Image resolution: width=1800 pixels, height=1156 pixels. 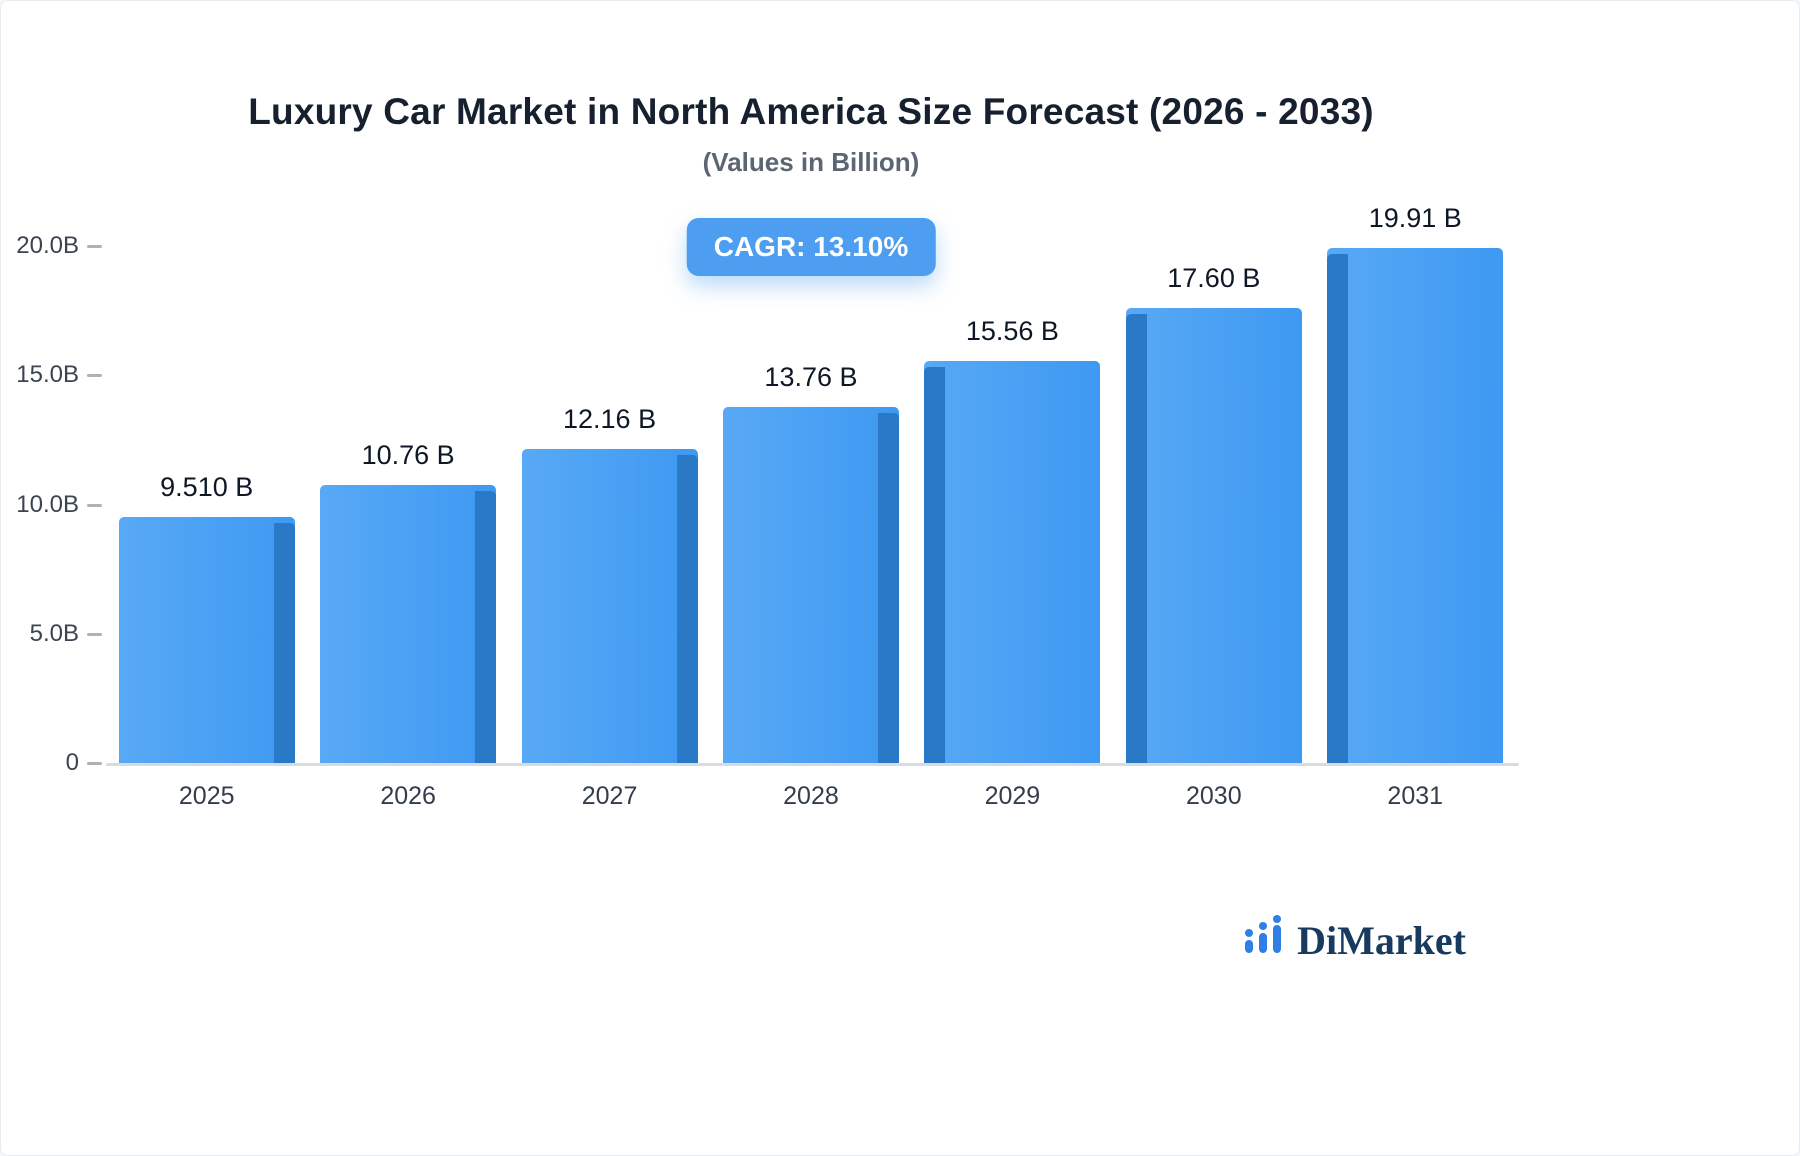 What do you see at coordinates (1012, 331) in the screenshot?
I see `bar-value-label: 15.56 B` at bounding box center [1012, 331].